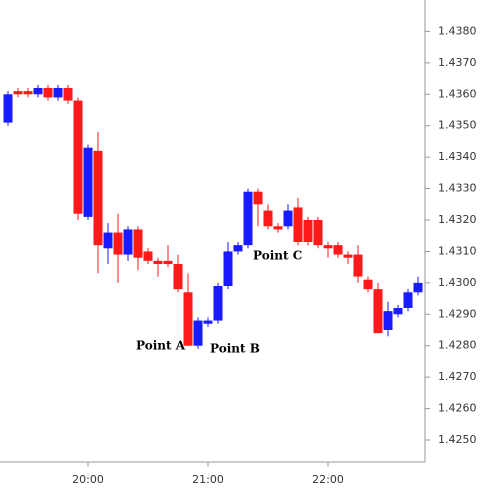  Describe the element at coordinates (457, 188) in the screenshot. I see `y-tick-label: 1.4330` at that location.